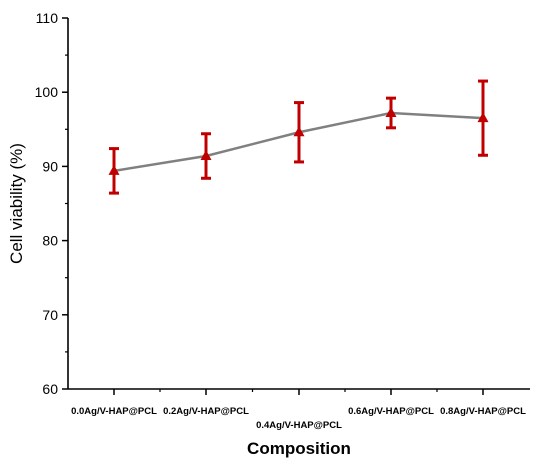  Describe the element at coordinates (206, 411) in the screenshot. I see `x-tick-label: 0.2Ag/V-HAP@PCL` at that location.